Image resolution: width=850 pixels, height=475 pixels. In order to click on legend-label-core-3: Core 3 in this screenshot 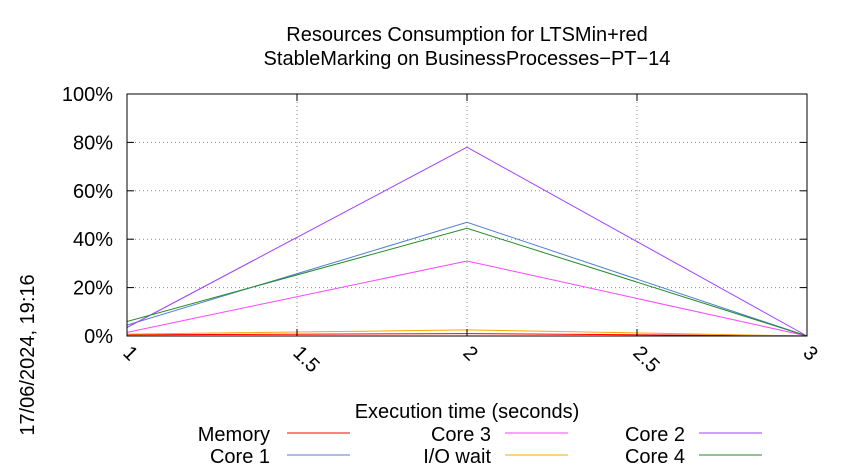, I will do `click(461, 435)`.